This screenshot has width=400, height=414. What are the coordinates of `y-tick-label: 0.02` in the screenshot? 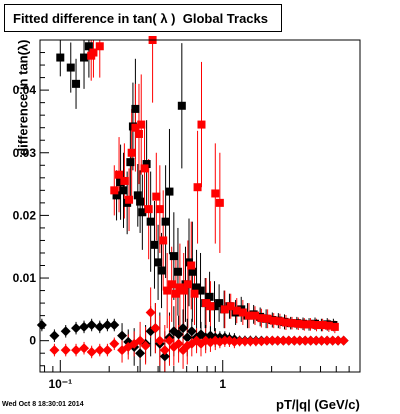 It's located at (25, 215).